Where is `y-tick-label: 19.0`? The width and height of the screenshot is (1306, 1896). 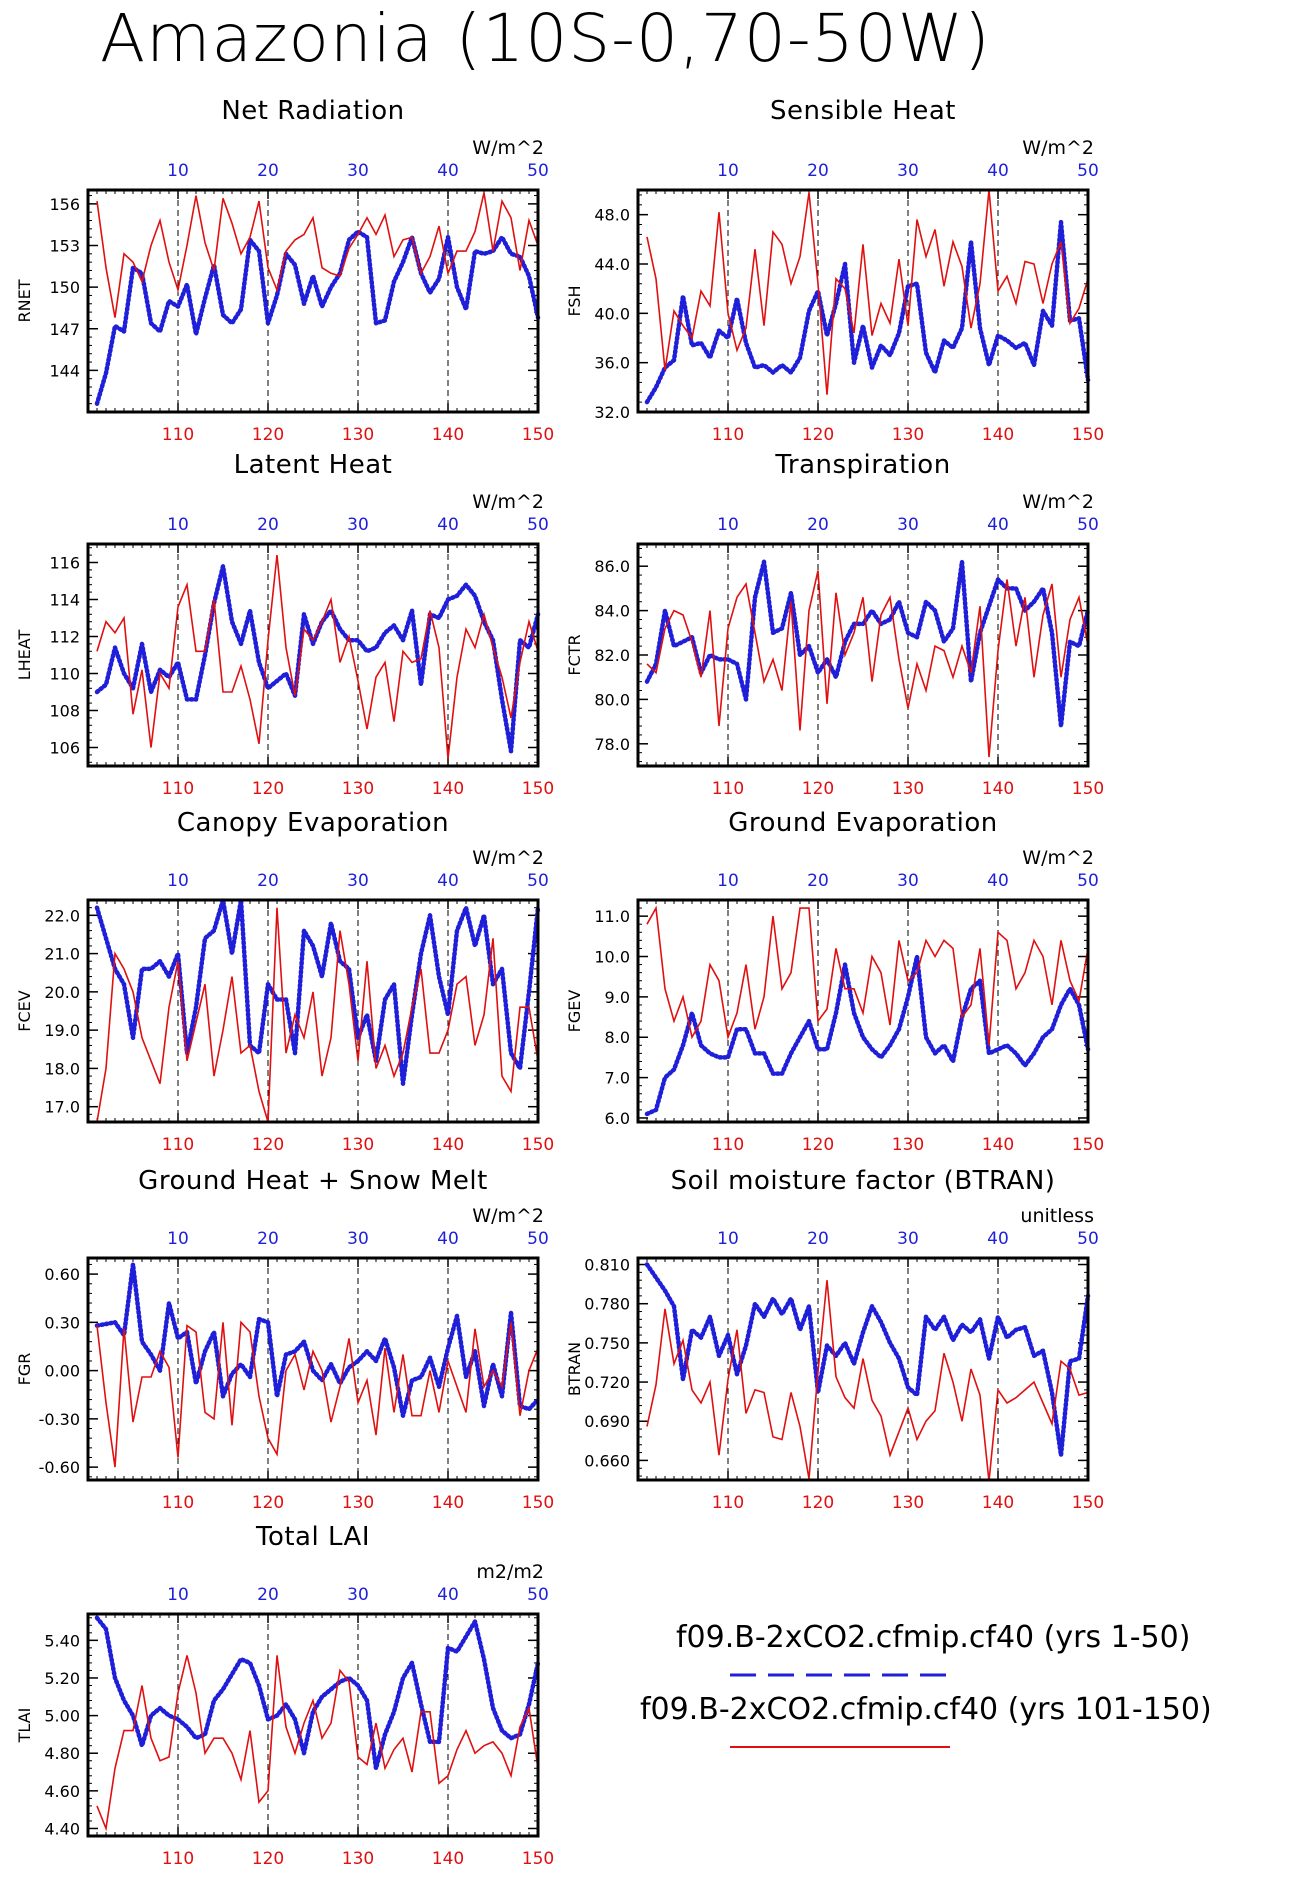
y-tick-label: 19.0 is located at coordinates (62, 1030).